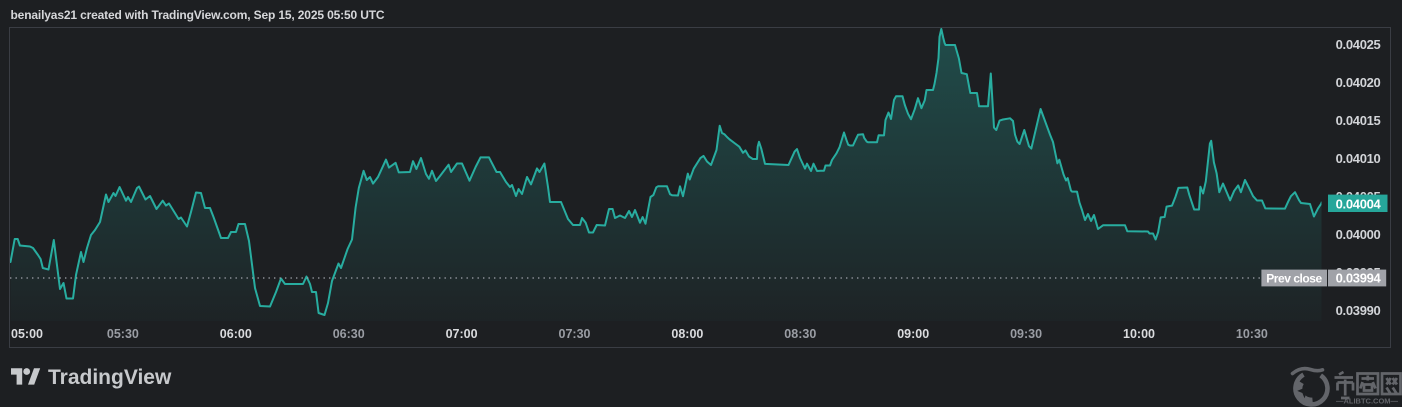 The width and height of the screenshot is (1402, 407). Describe the element at coordinates (1358, 120) in the screenshot. I see `svg-text: 0.04015` at that location.